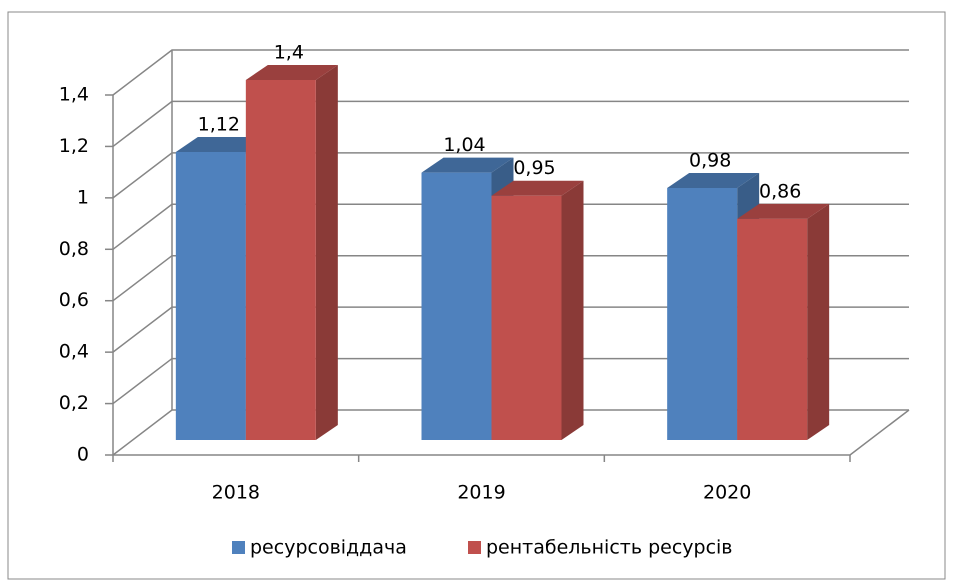  What do you see at coordinates (609, 548) in the screenshot?
I see `legend-label: рентабельність ресурсів` at bounding box center [609, 548].